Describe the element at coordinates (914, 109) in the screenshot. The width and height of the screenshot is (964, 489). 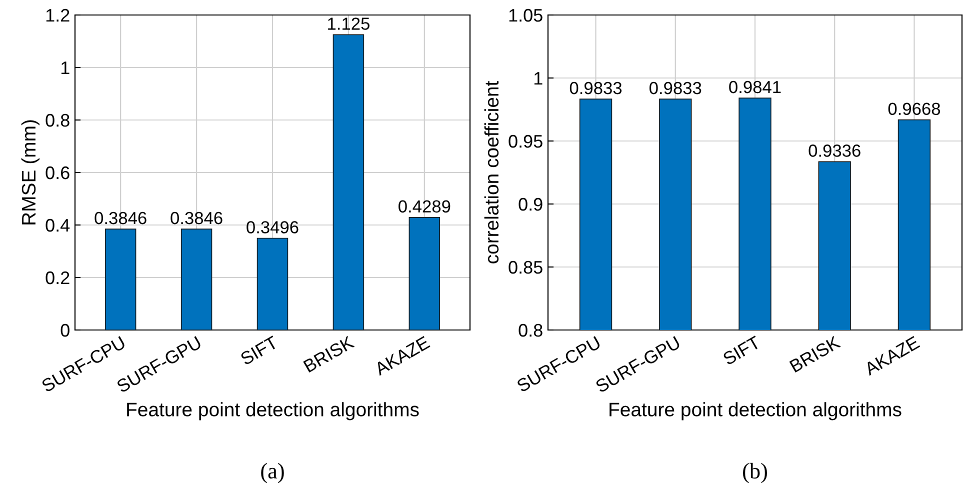
I see `data-label: 0.9668` at that location.